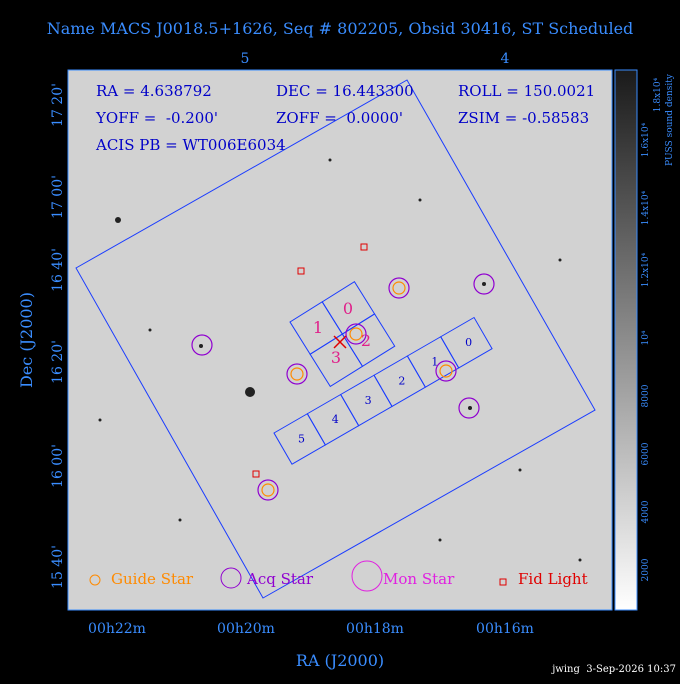 This screenshot has height=684, width=680. I want to click on colorbar-label: PUSS sound density, so click(670, 119).